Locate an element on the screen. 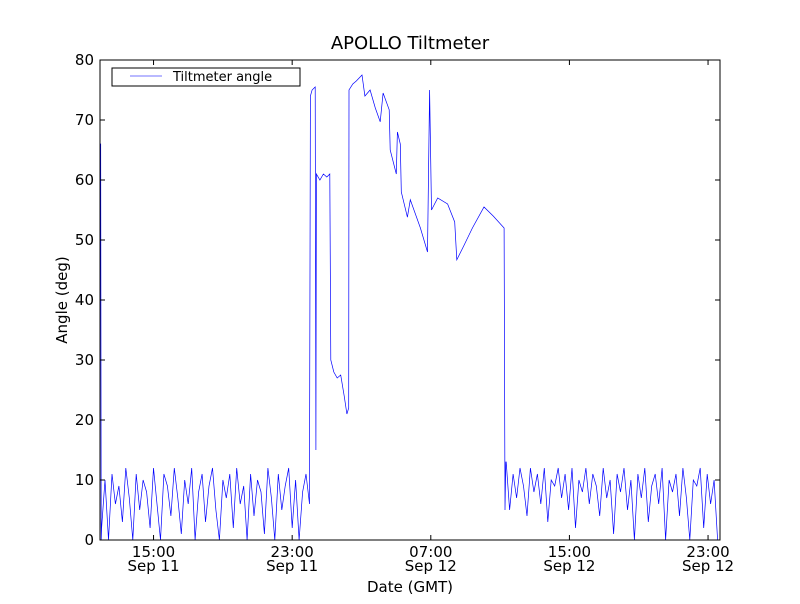  y-tick-label: 20 is located at coordinates (84, 420).